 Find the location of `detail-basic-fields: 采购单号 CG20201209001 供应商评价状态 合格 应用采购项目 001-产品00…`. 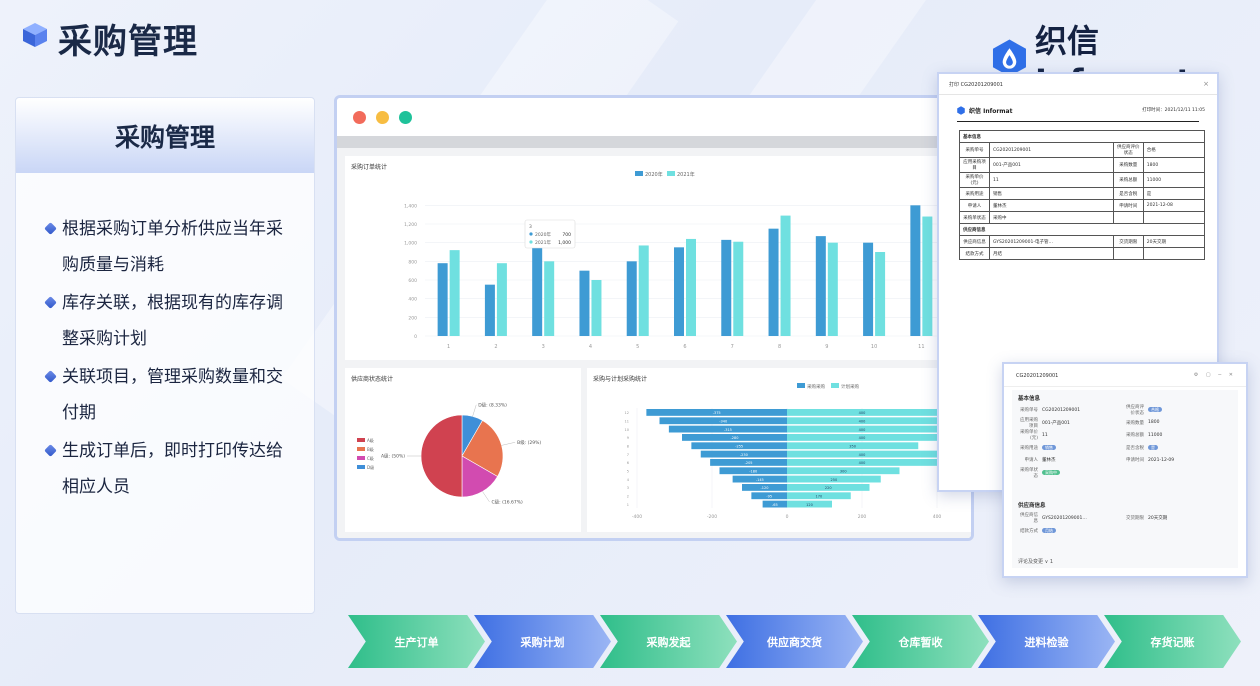

detail-basic-fields: 采购单号 CG20201209001 供应商评价状态 合格 应用采购项目 001-产品00… is located at coordinates (1127, 441).